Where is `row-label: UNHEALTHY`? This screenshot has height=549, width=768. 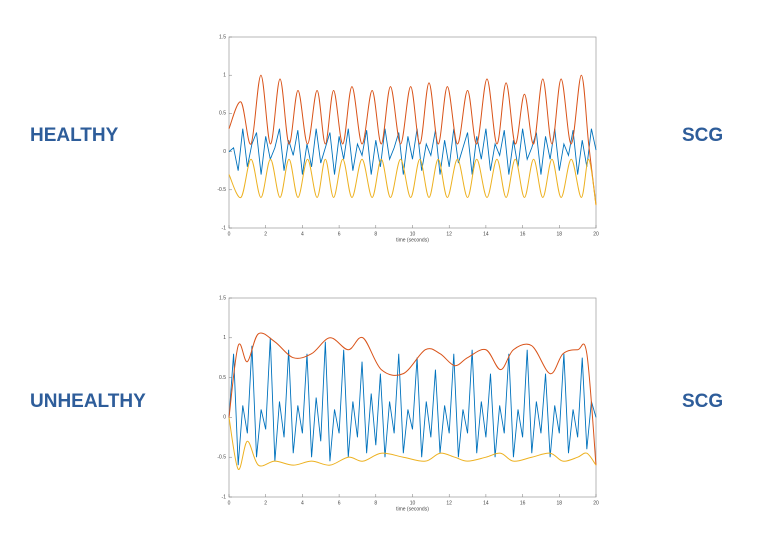 row-label: UNHEALTHY is located at coordinates (88, 401).